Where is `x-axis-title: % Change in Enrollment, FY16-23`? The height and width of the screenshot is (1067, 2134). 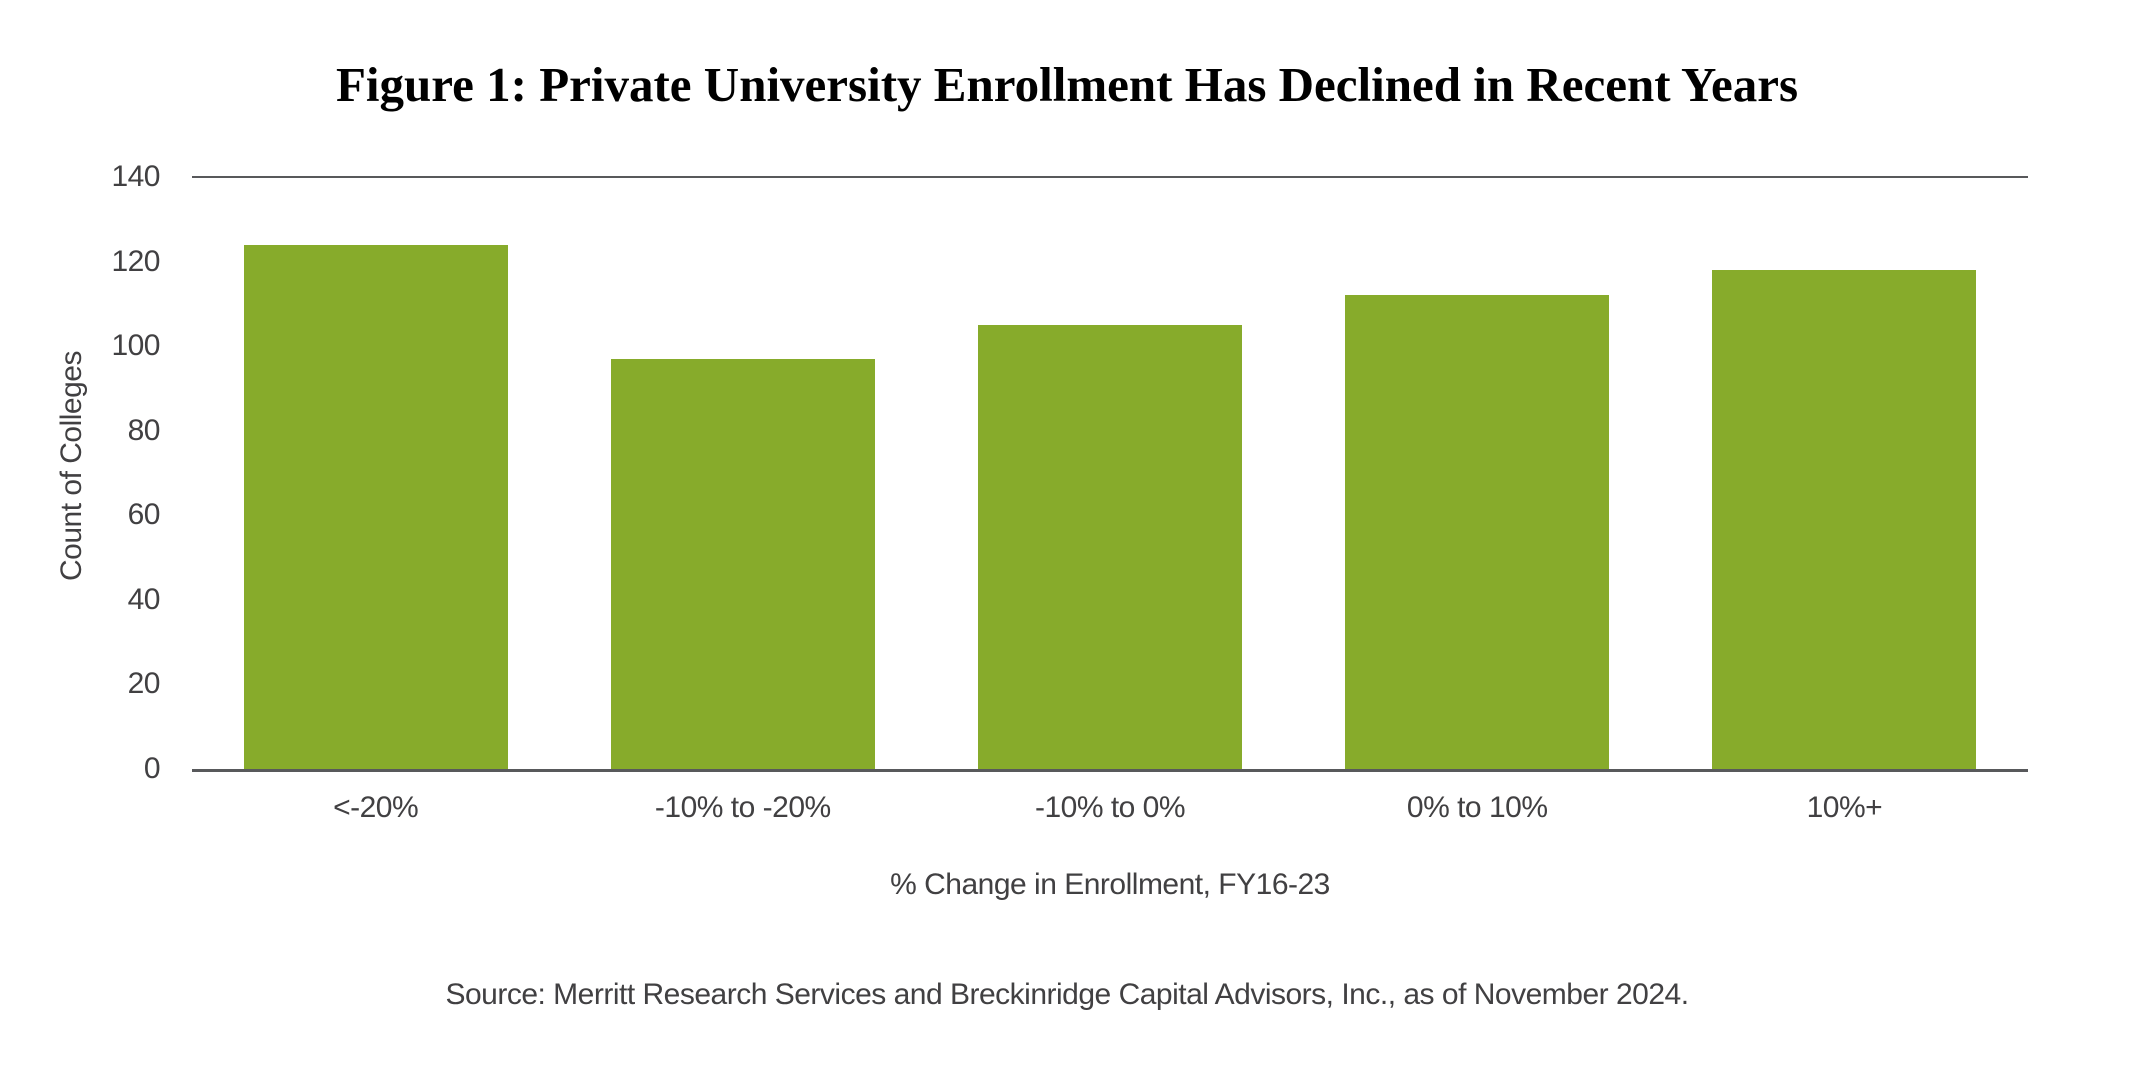
x-axis-title: % Change in Enrollment, FY16-23 is located at coordinates (1110, 884).